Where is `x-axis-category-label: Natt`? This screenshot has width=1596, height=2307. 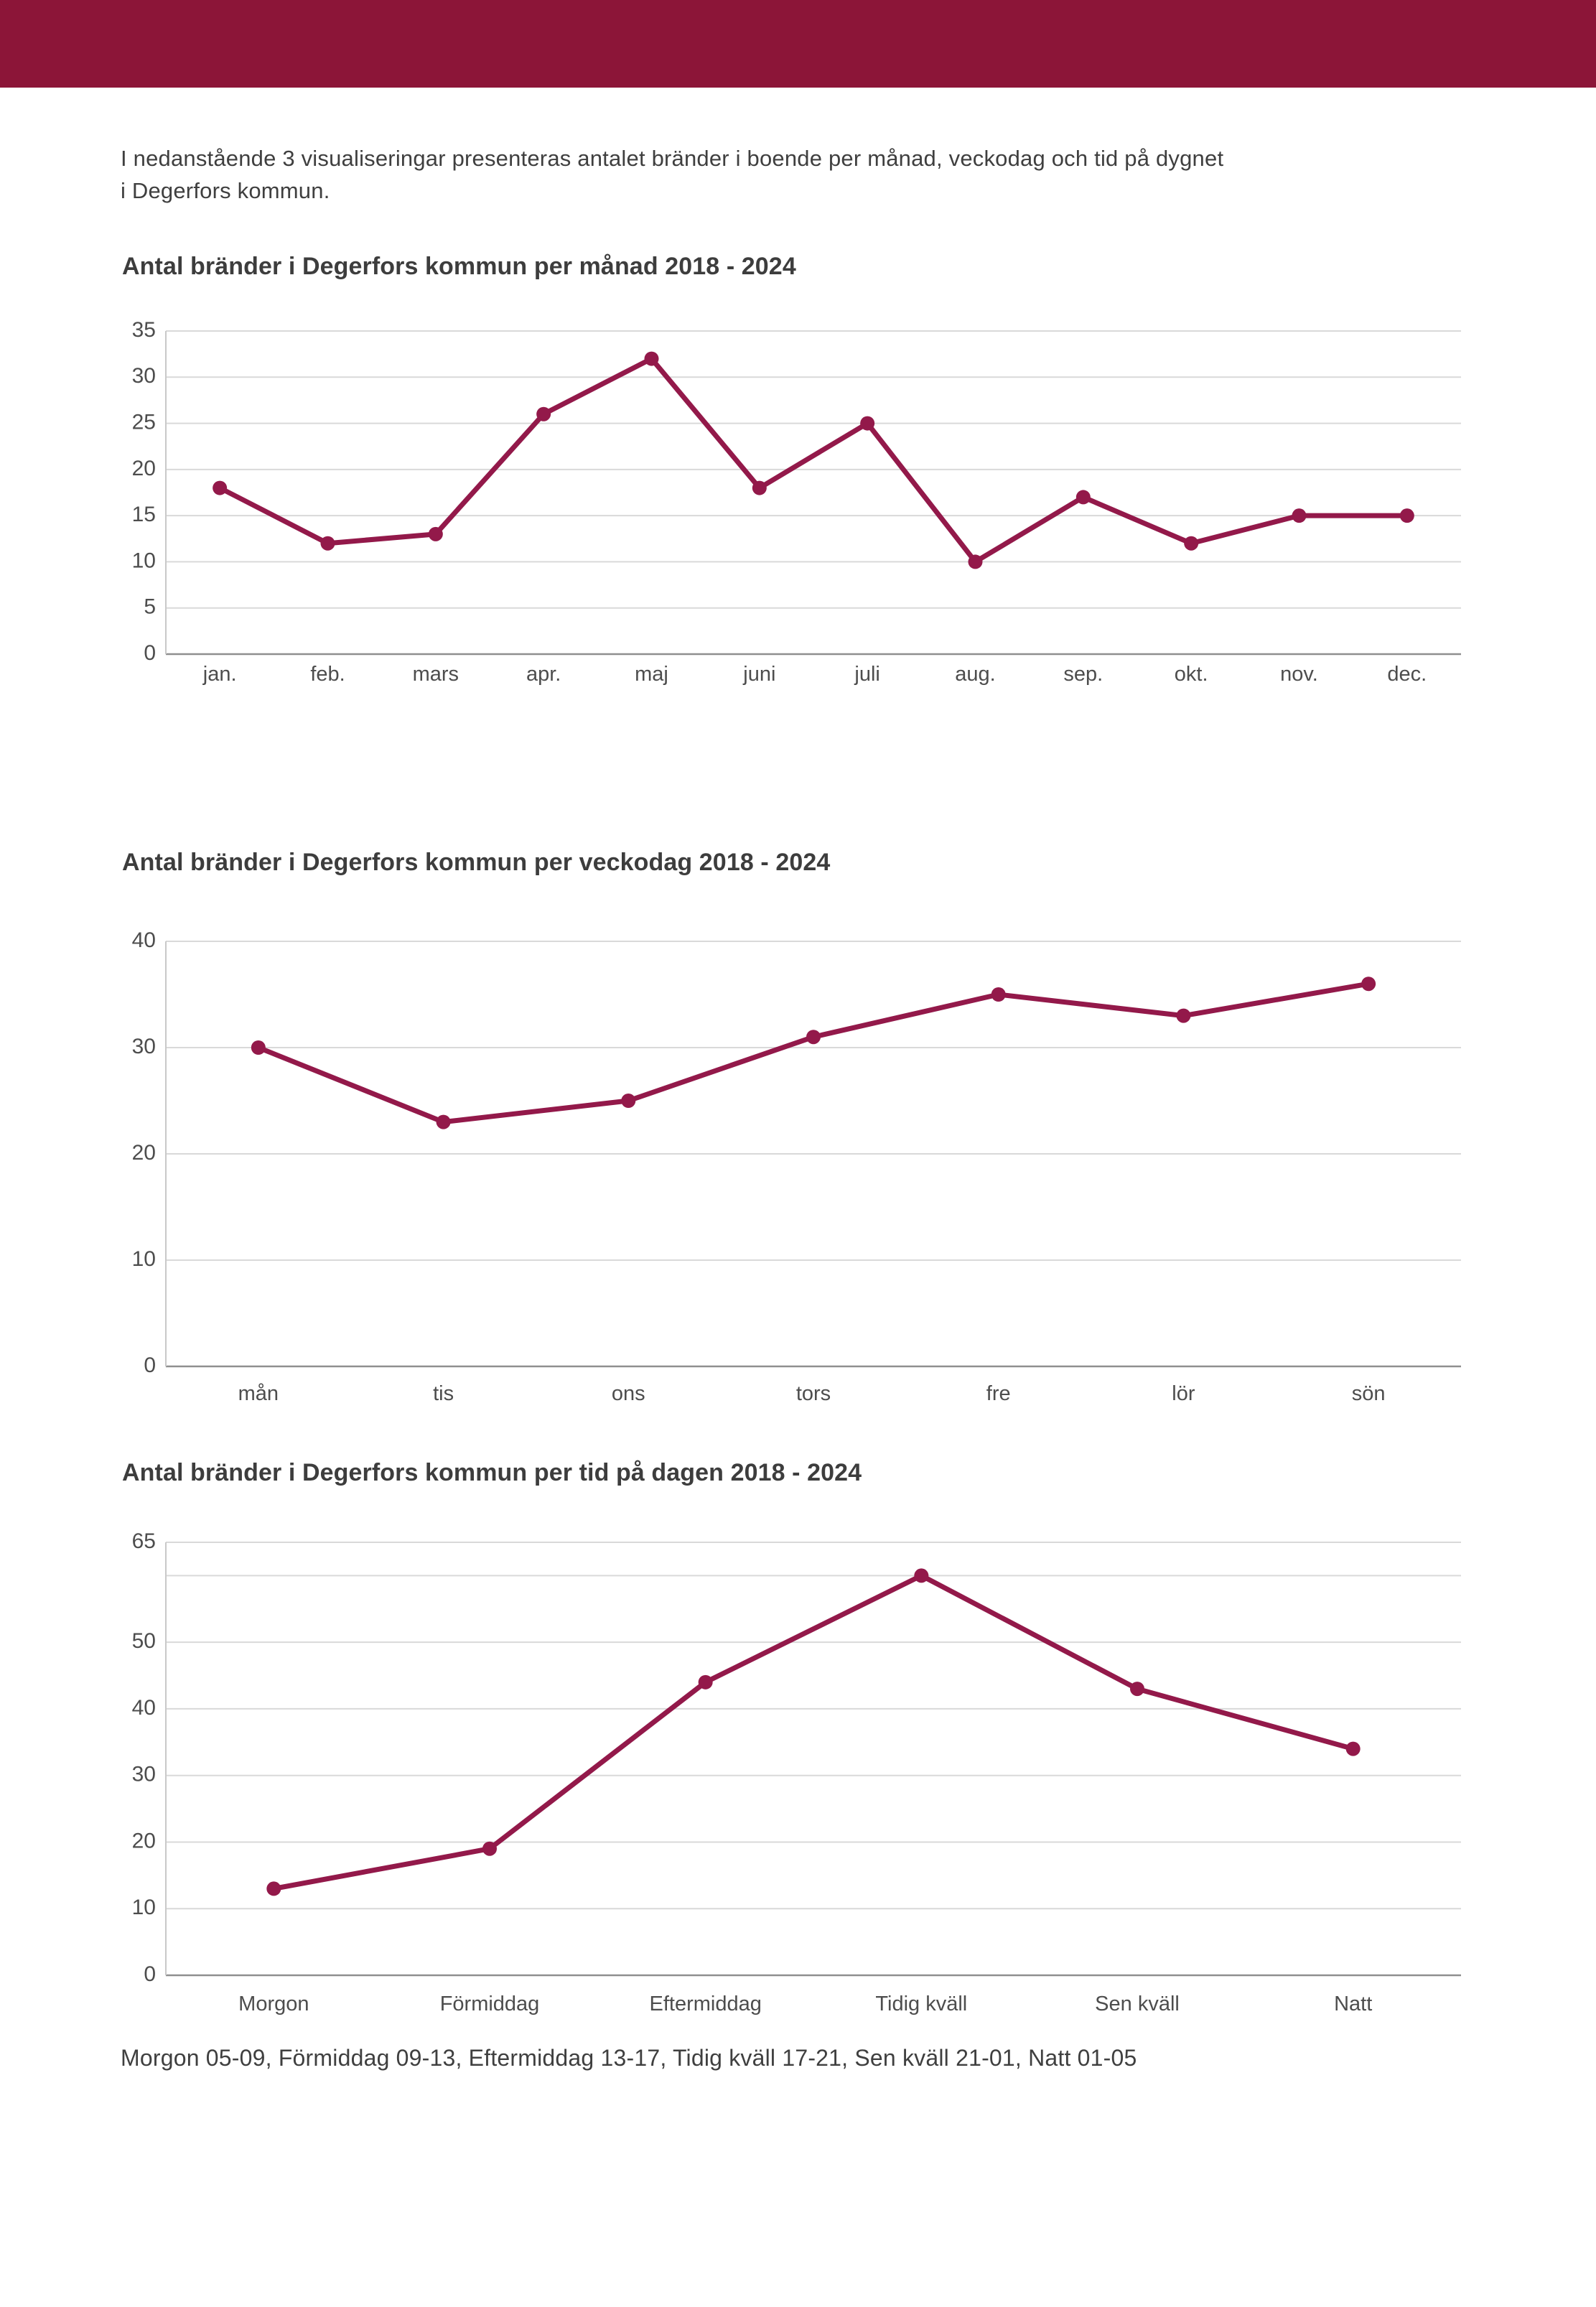
x-axis-category-label: Natt is located at coordinates (1353, 2004).